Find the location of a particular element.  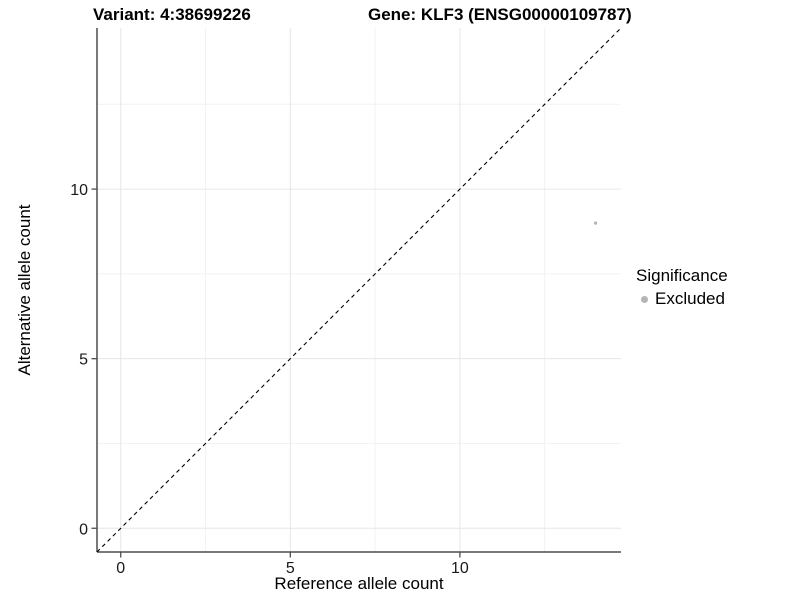

legend-point-icon is located at coordinates (644, 299).